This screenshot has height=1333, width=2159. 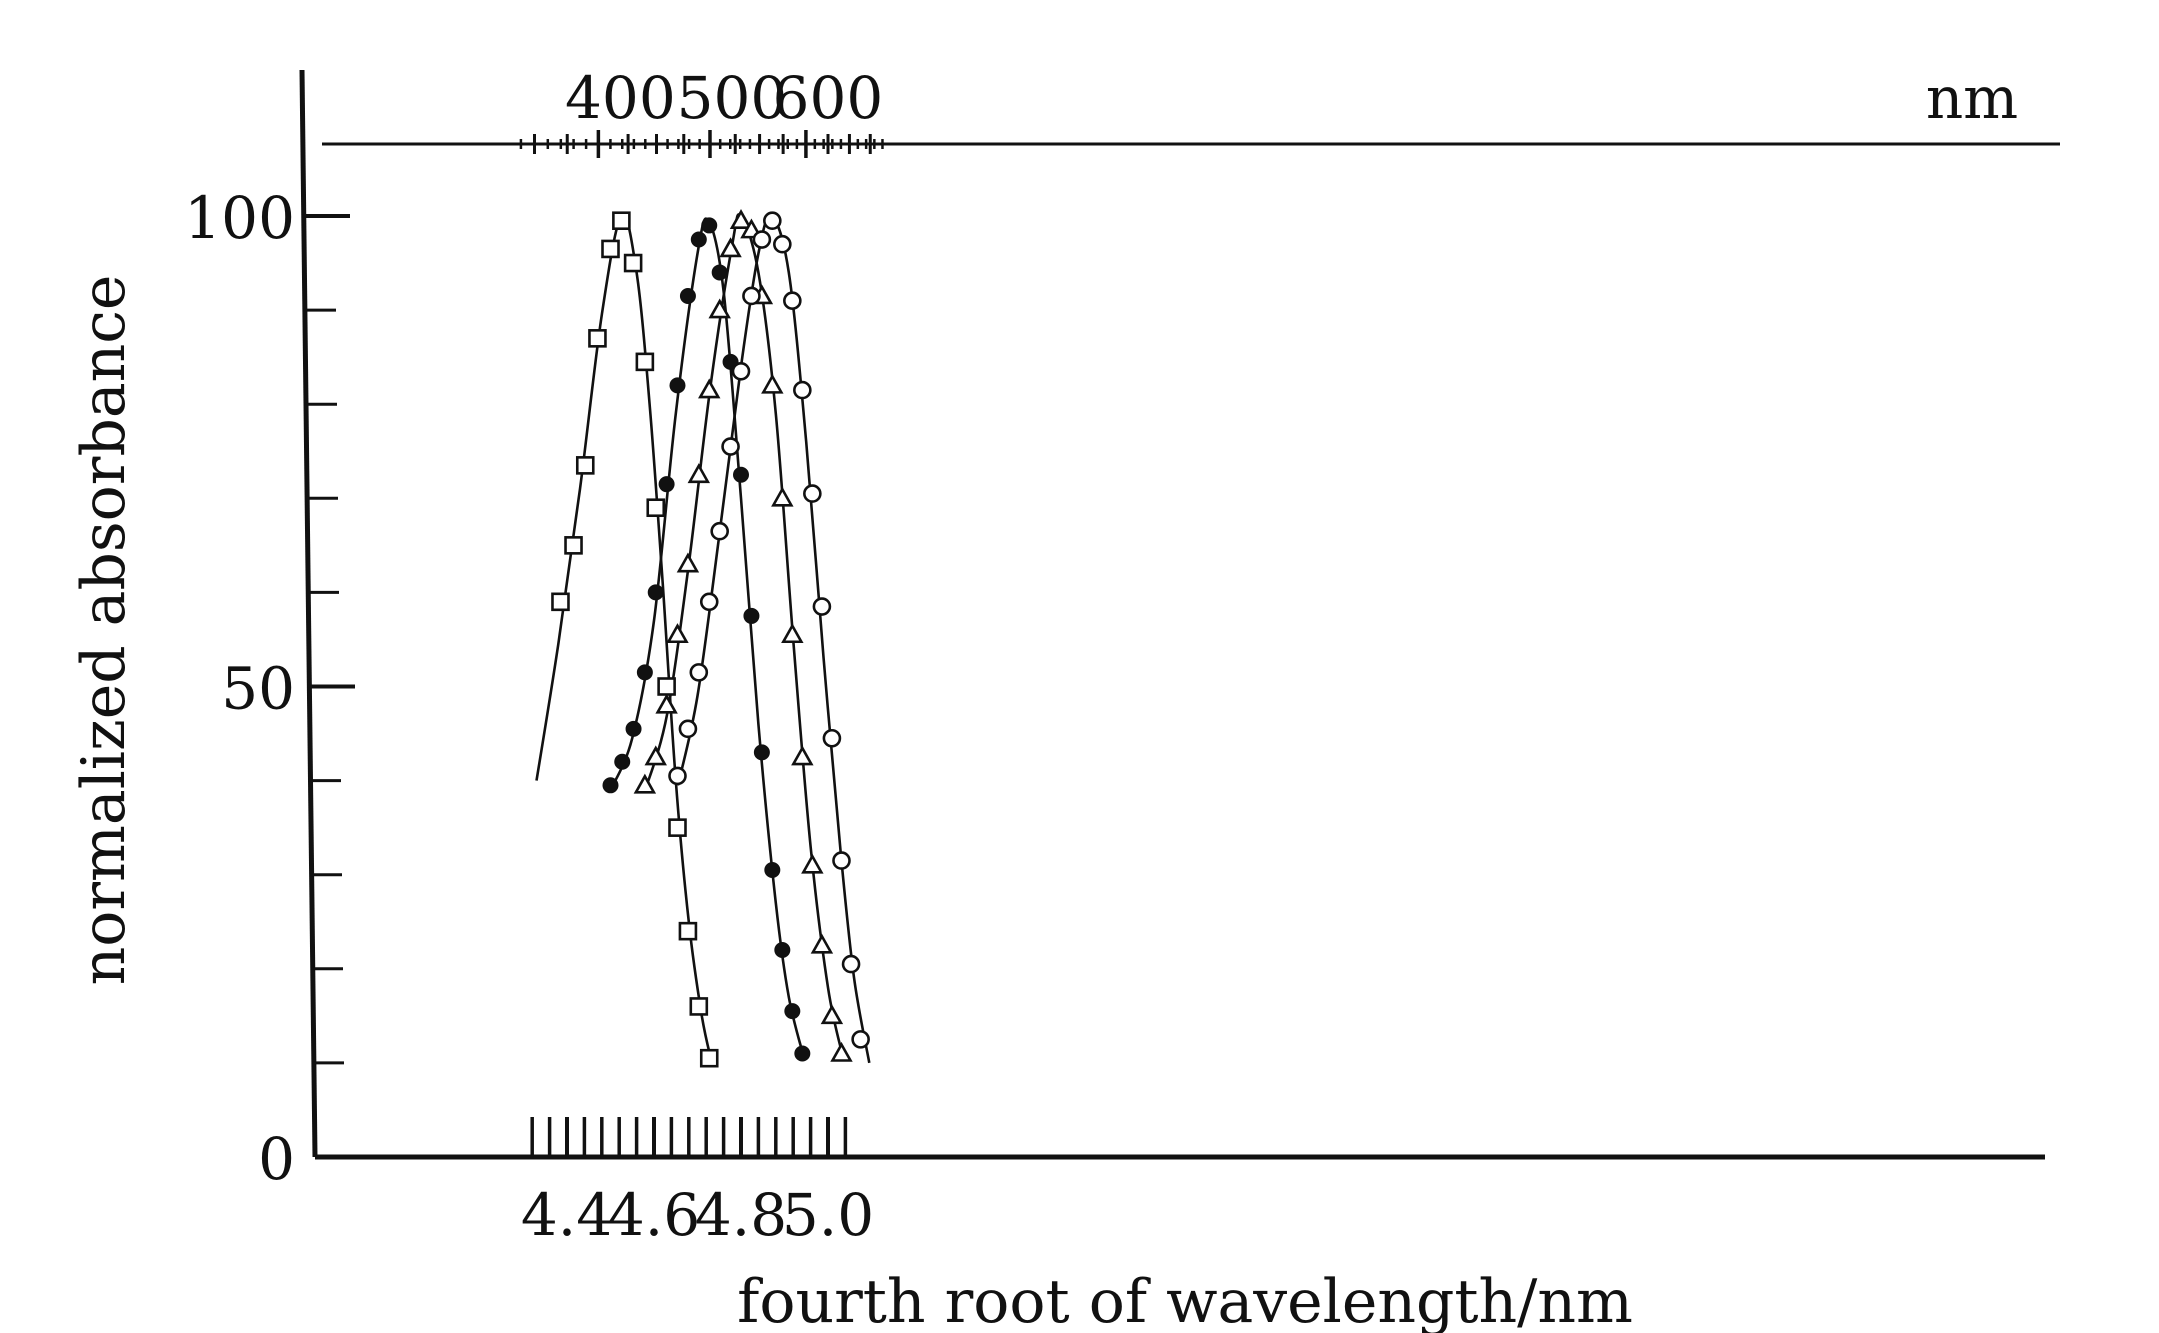 What do you see at coordinates (104, 630) in the screenshot?
I see `y-axis-title: normalized absorbance` at bounding box center [104, 630].